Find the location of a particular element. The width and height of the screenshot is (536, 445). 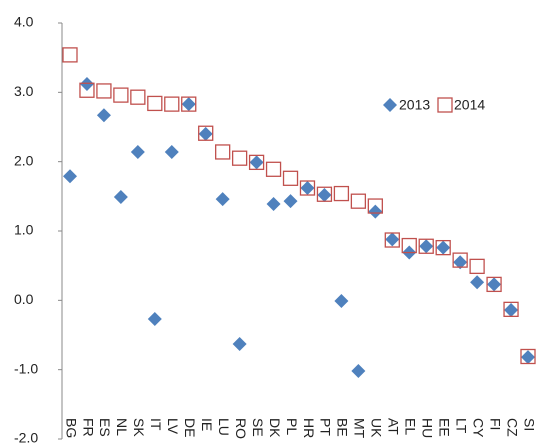

x-tick-label: NL is located at coordinates (122, 427).